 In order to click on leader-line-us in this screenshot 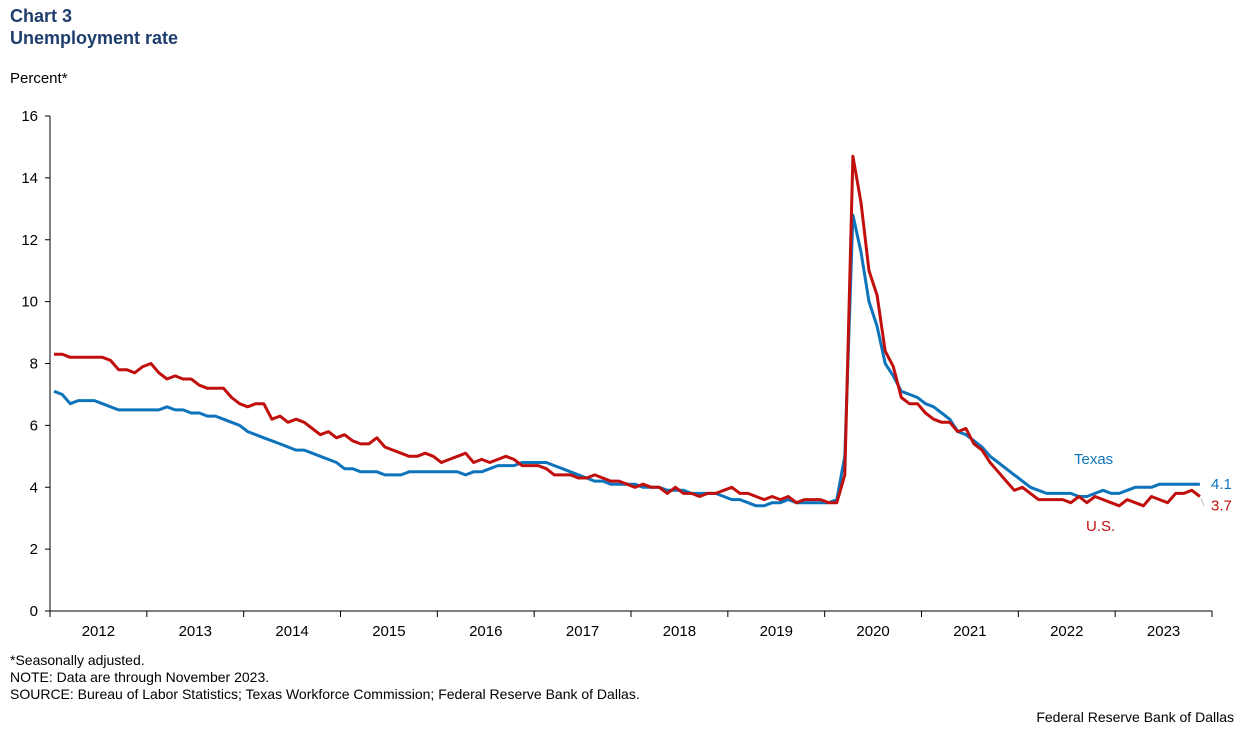, I will do `click(1202, 502)`.